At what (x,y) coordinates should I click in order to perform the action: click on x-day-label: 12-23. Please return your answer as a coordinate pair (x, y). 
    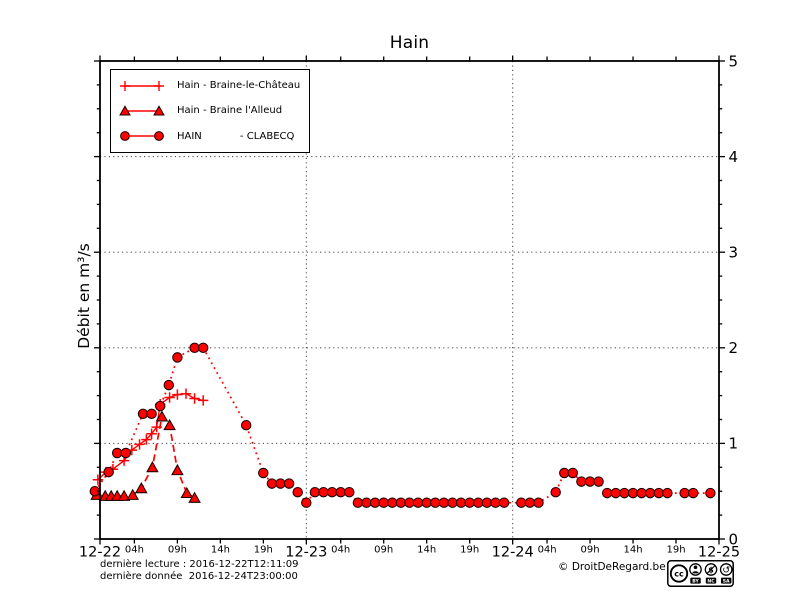
    Looking at the image, I should click on (306, 553).